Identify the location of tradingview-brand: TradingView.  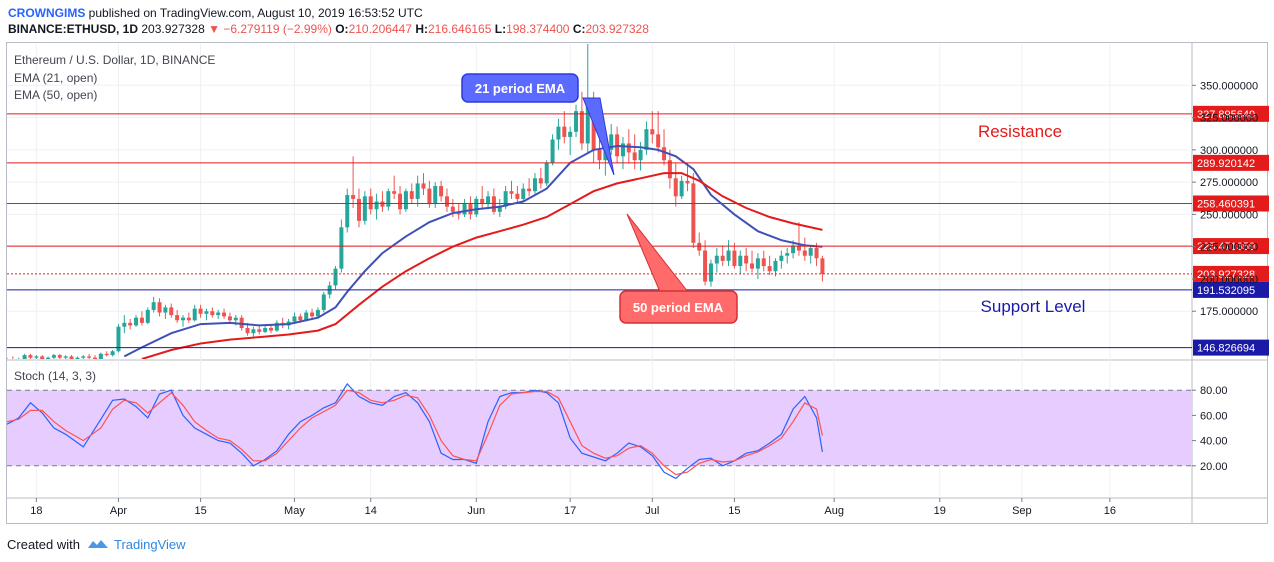
(150, 544).